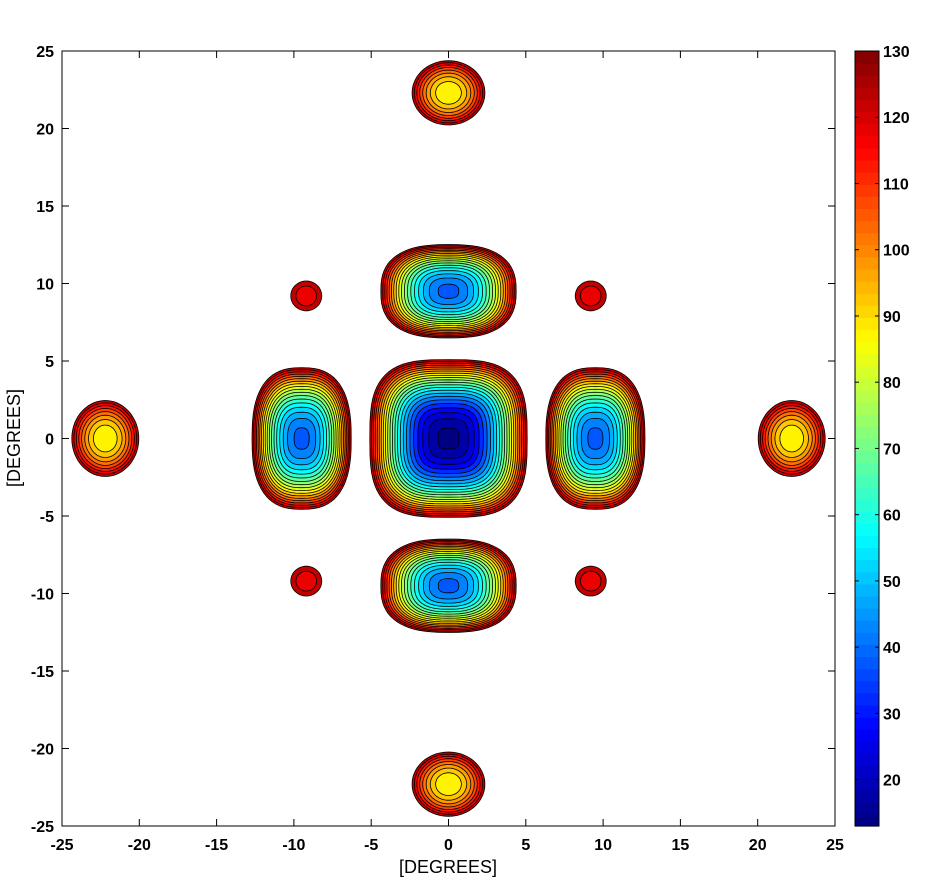  Describe the element at coordinates (896, 184) in the screenshot. I see `colorbar-tick-label: 110` at that location.